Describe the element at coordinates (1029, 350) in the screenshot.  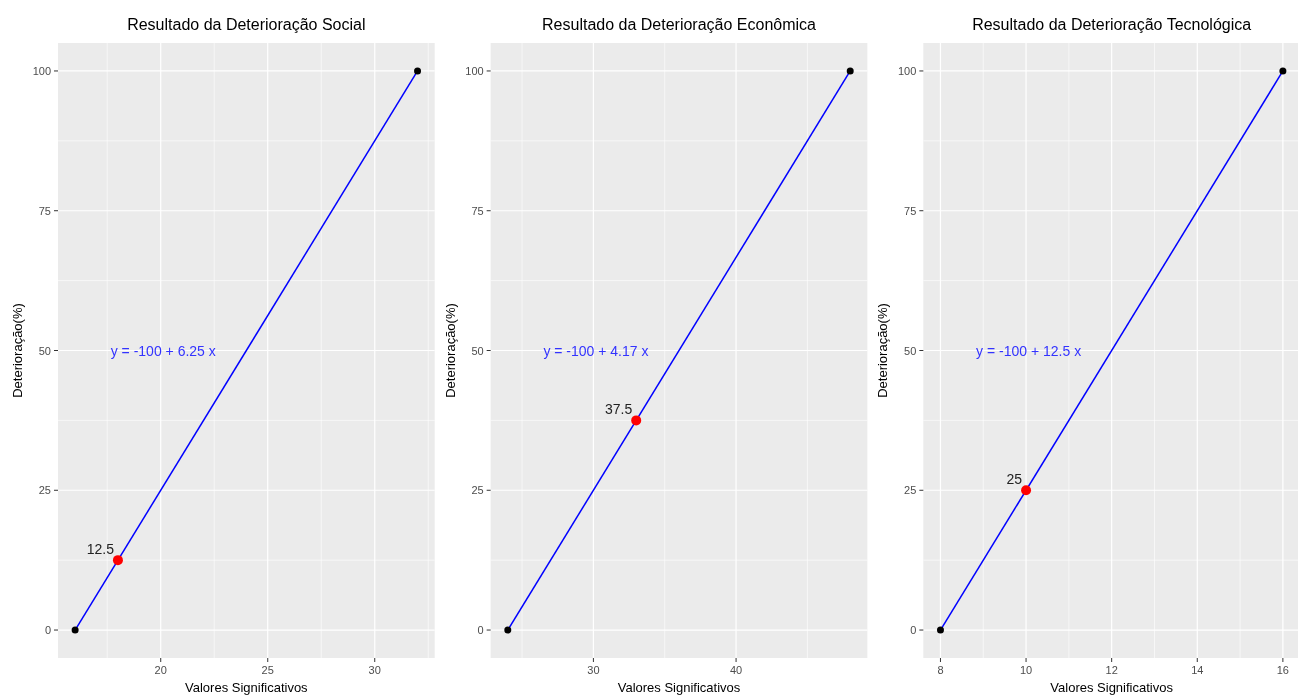
I see `annotation: y = -100 + 12.5 x` at that location.